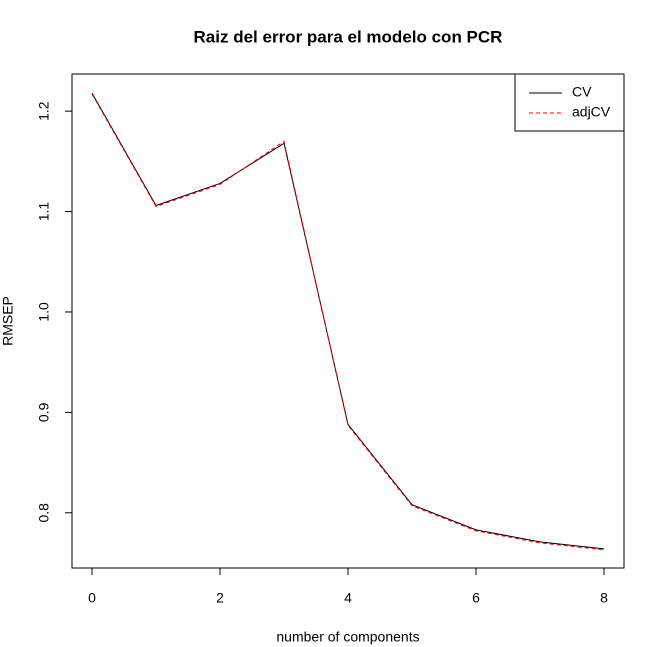 The width and height of the screenshot is (656, 647). What do you see at coordinates (44, 111) in the screenshot?
I see `y-tick-label: 1.2` at bounding box center [44, 111].